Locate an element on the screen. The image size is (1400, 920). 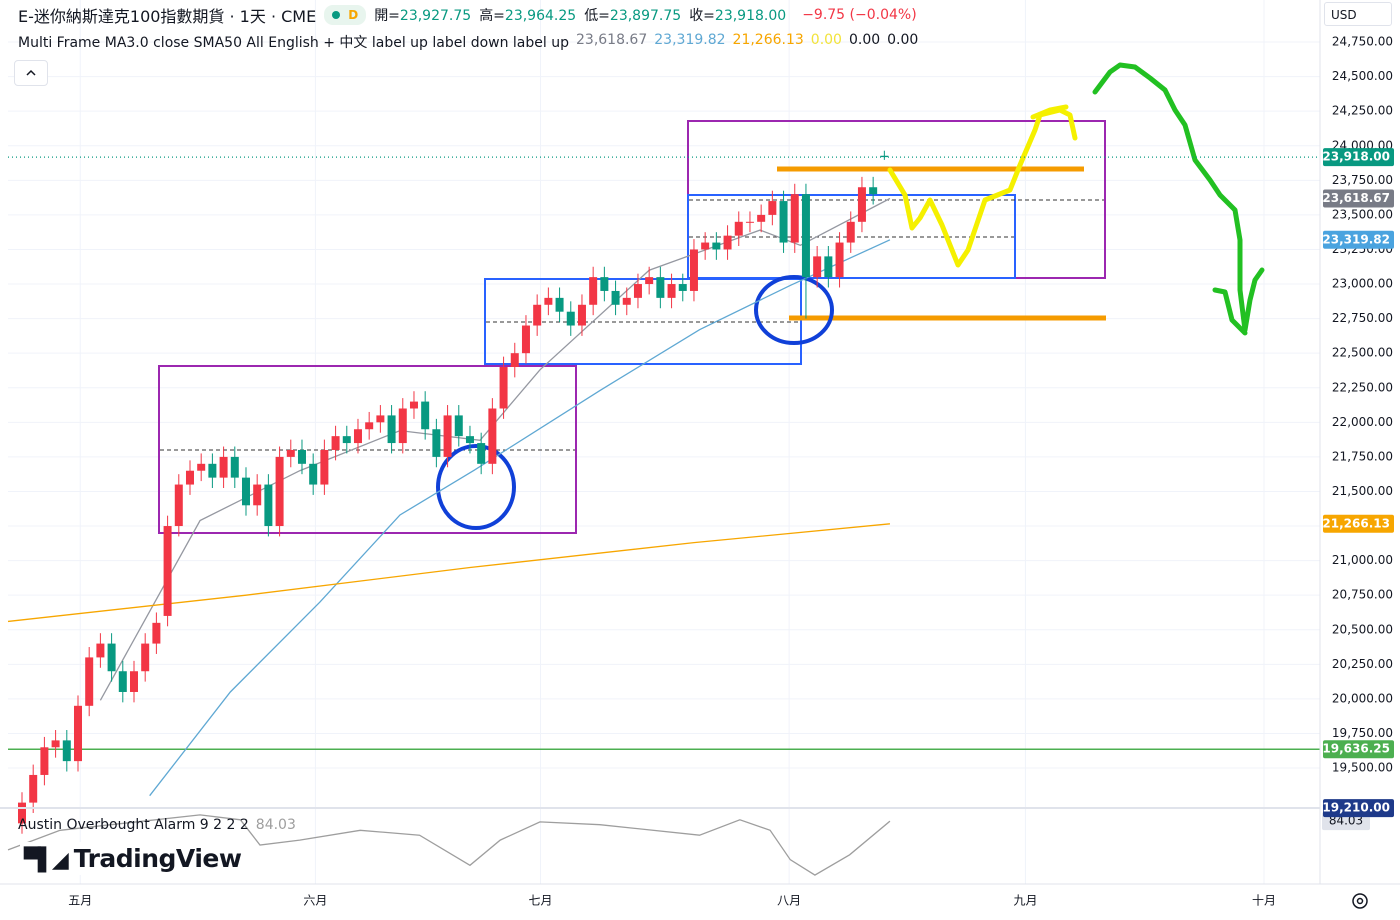
settings-gear is located at coordinates (1360, 901).